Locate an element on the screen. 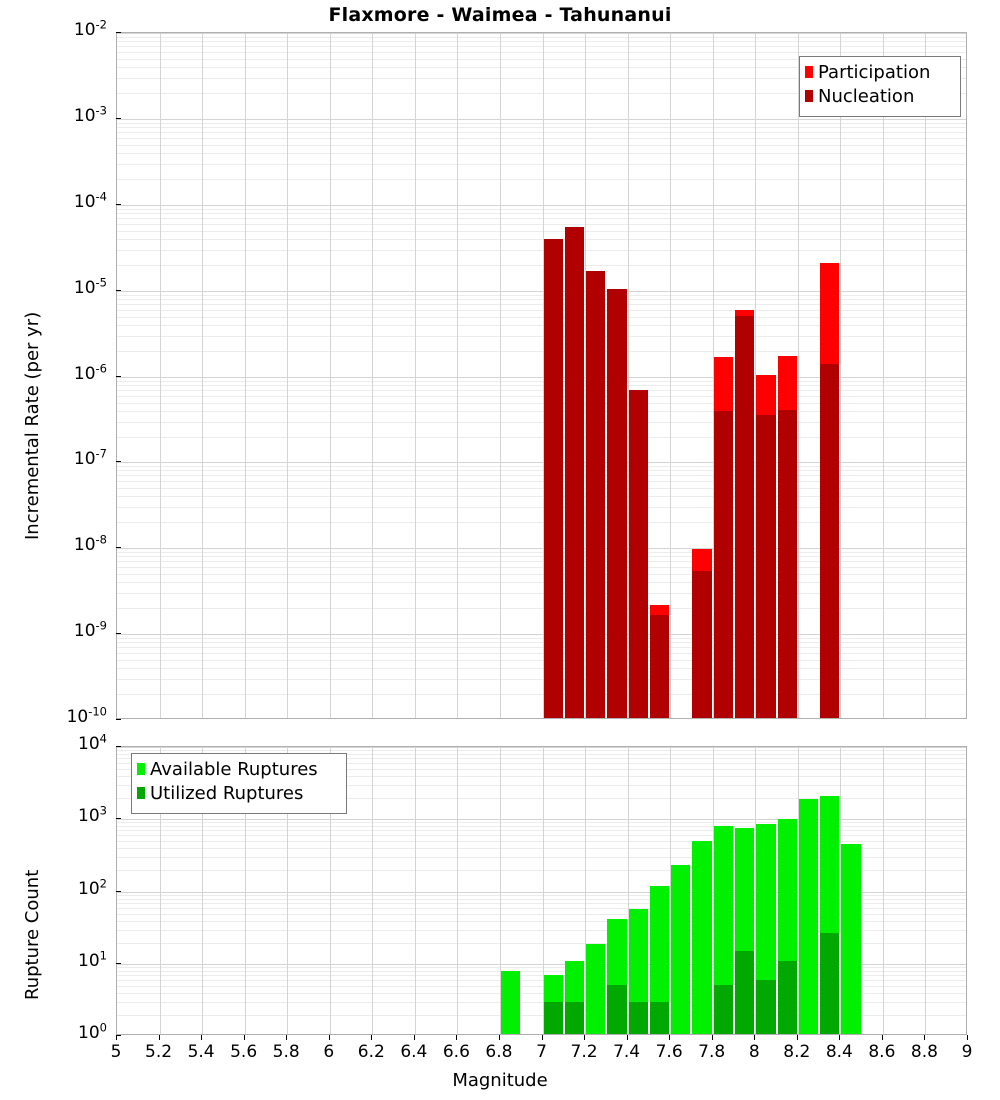 This screenshot has width=1000, height=1100. bottom-y-tick-label: 102 is located at coordinates (92, 887).